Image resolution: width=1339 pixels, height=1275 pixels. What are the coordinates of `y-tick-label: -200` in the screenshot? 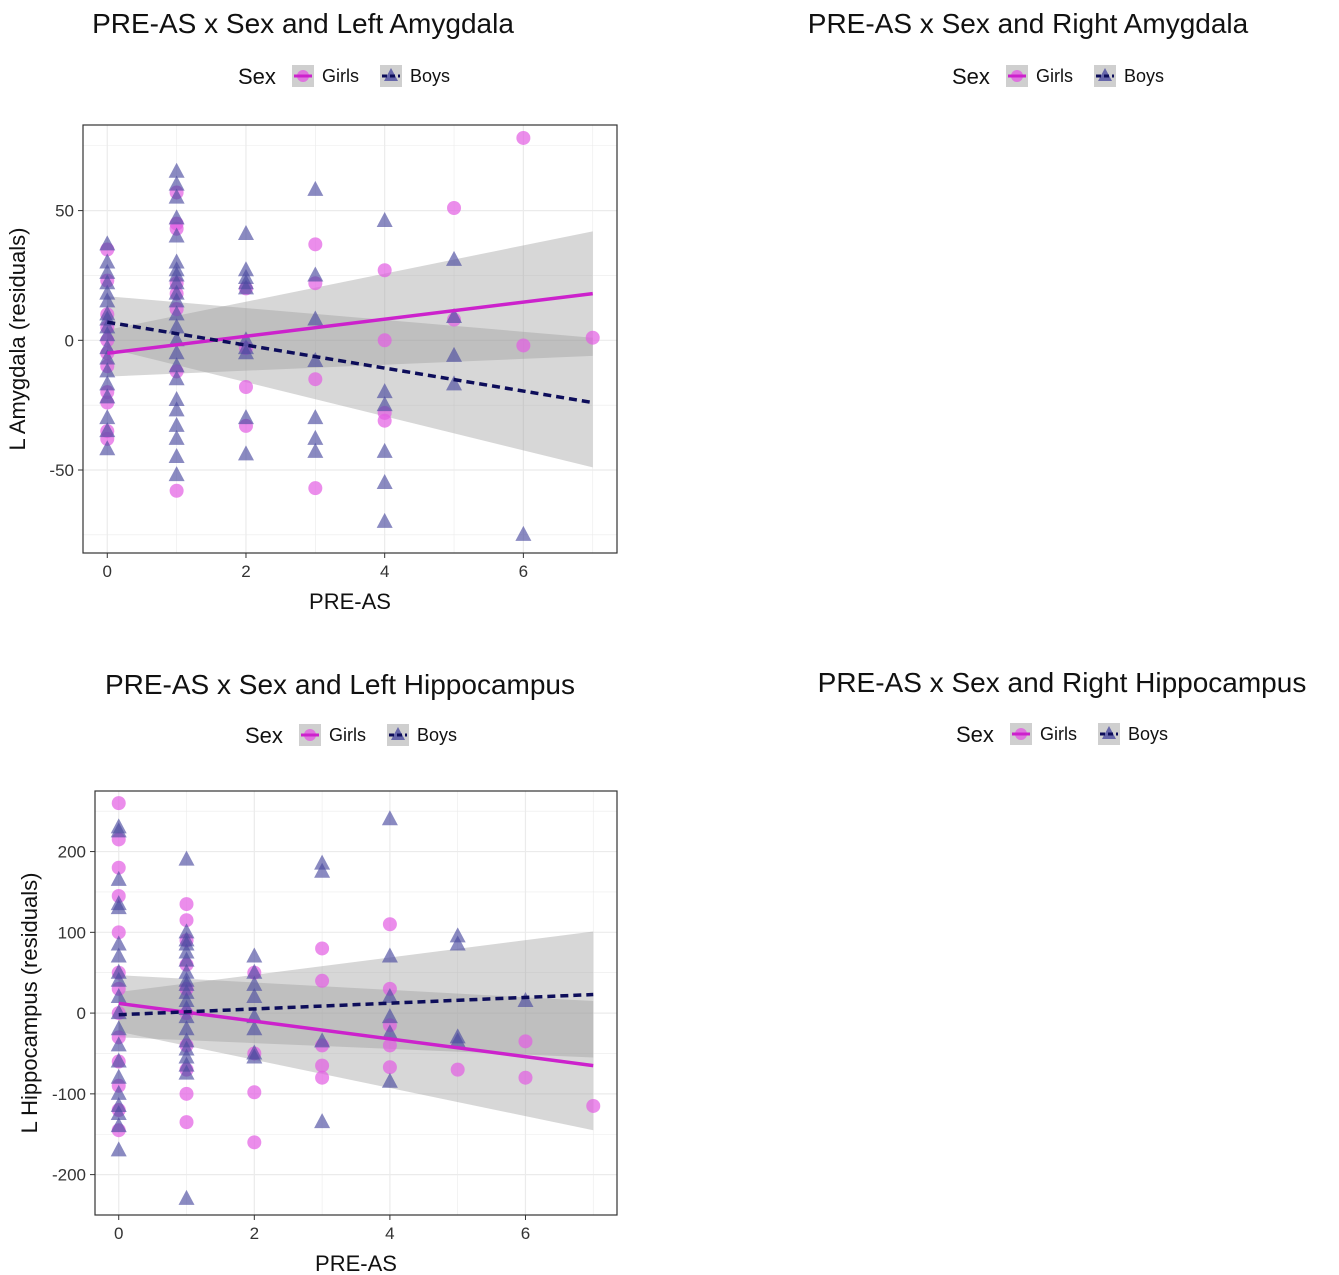 It's located at (69, 1175).